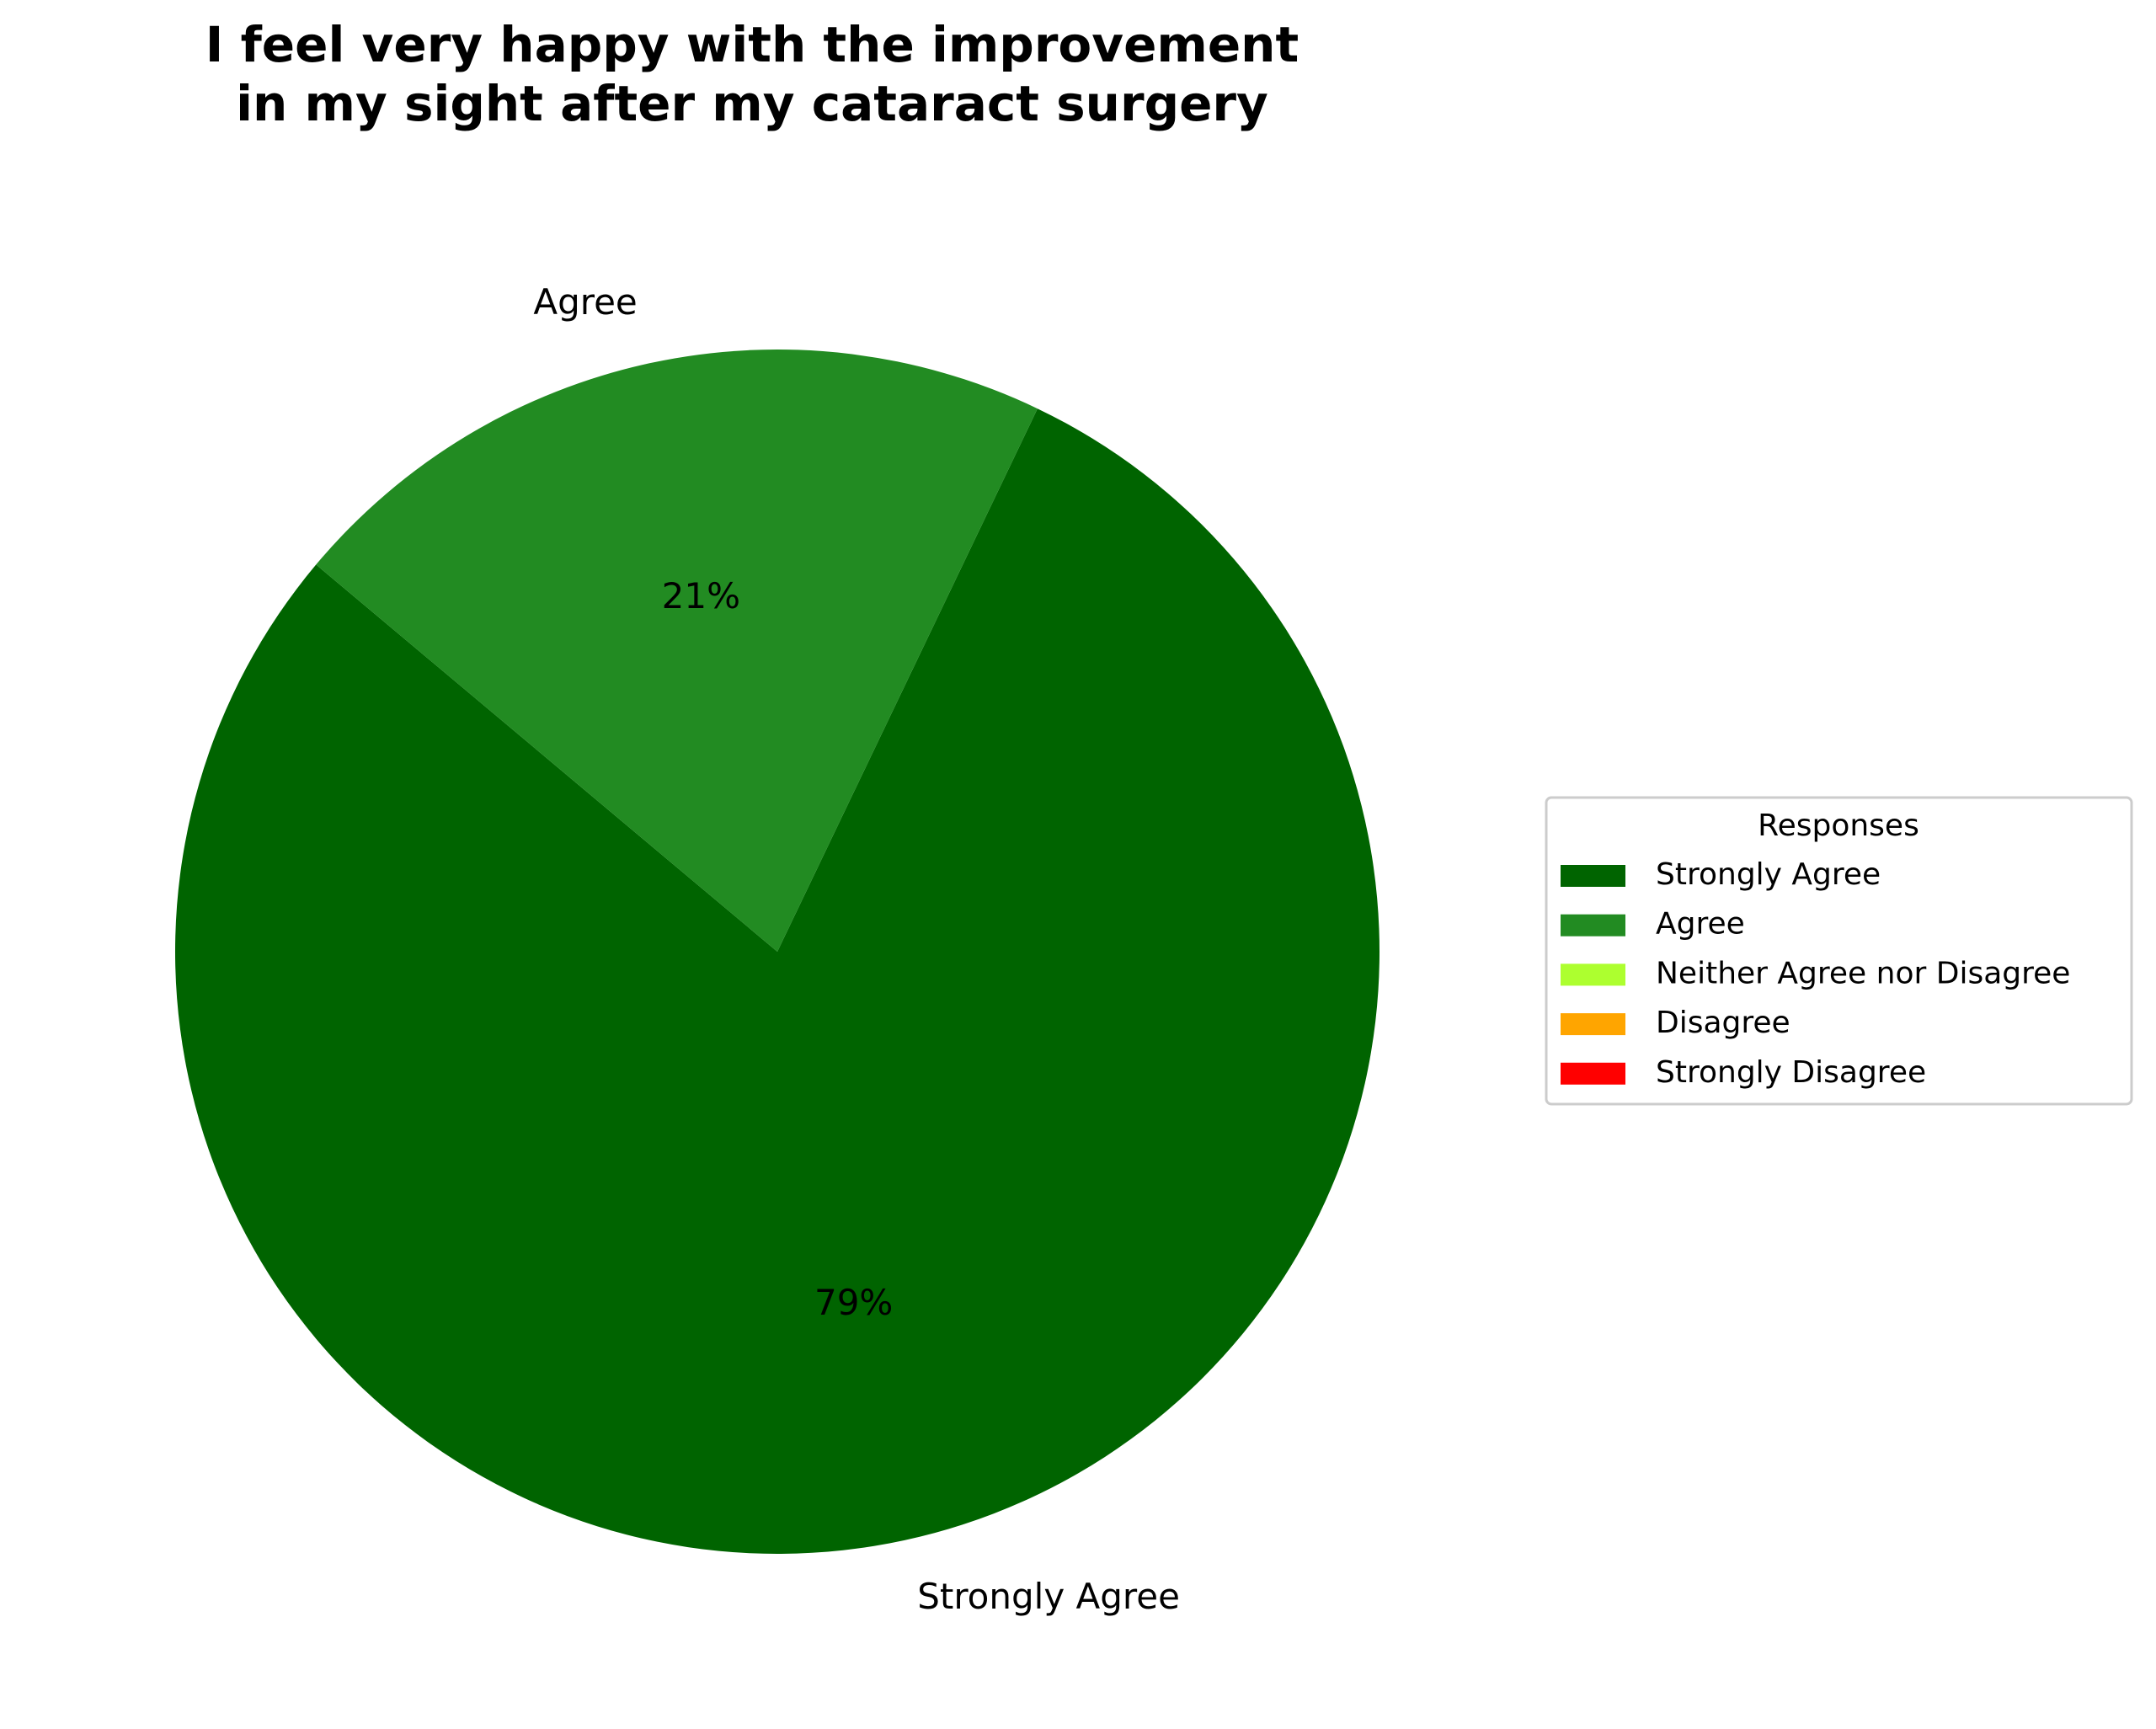 The width and height of the screenshot is (2156, 1729). What do you see at coordinates (752, 44) in the screenshot?
I see `chart-title: I feel very happy with the improvement` at bounding box center [752, 44].